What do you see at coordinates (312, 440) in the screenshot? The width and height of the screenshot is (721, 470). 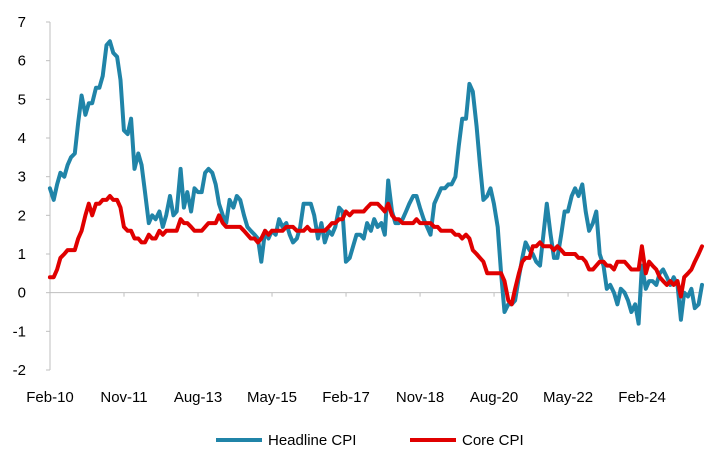 I see `legend-label-headline-cpi: Headline CPI` at bounding box center [312, 440].